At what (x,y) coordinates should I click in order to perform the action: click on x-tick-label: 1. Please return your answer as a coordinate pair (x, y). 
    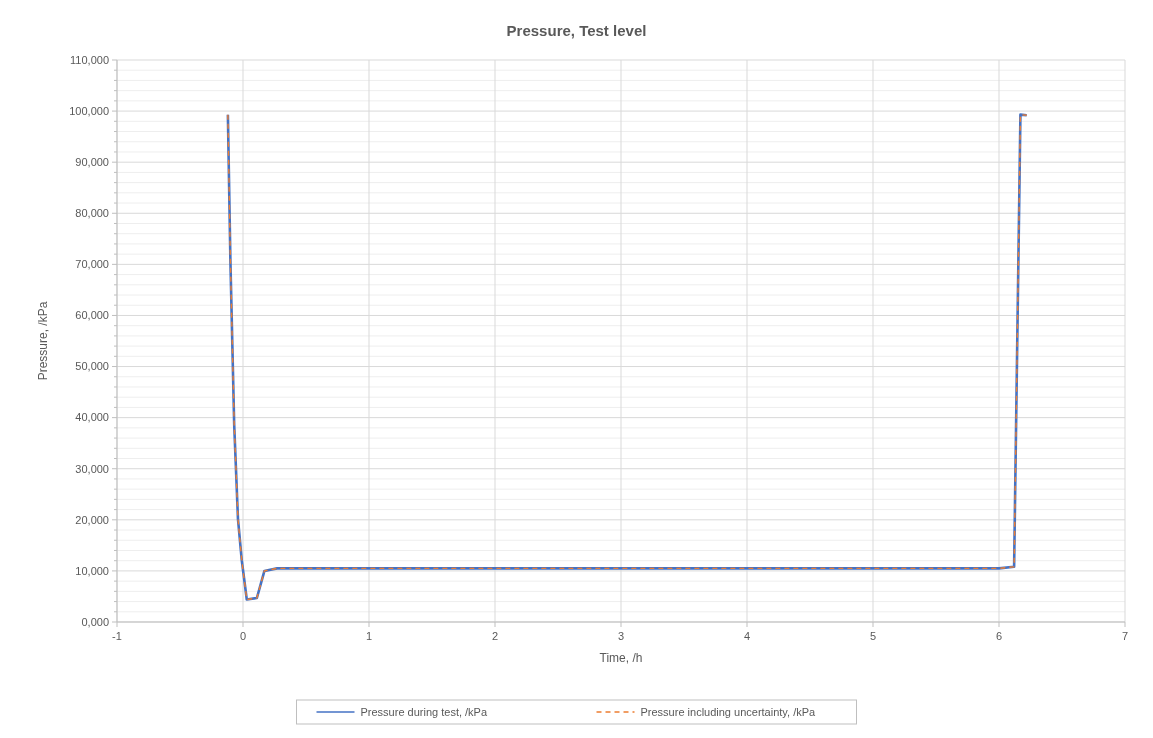
    Looking at the image, I should click on (369, 636).